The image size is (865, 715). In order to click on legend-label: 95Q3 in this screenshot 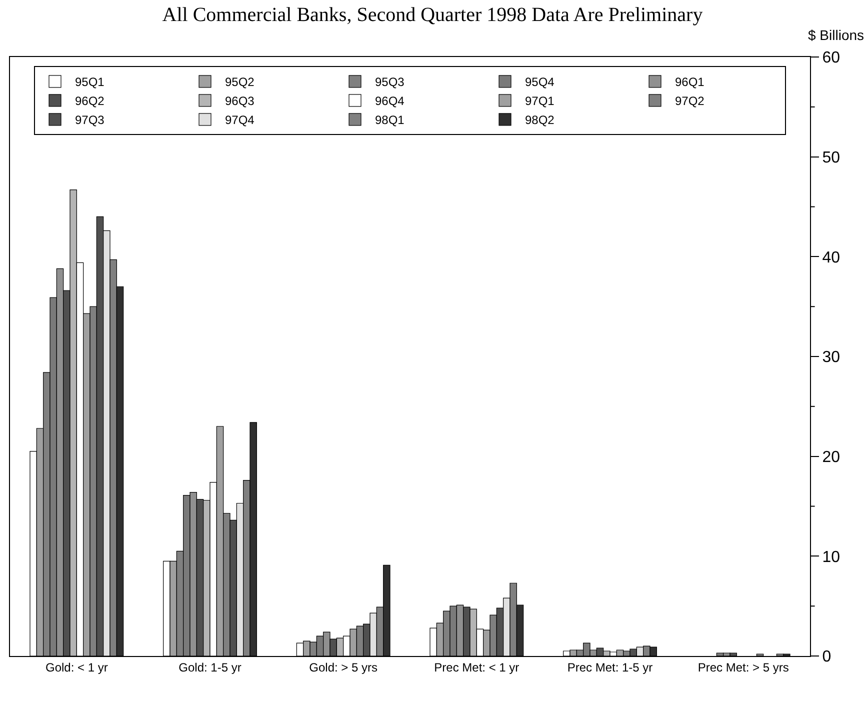, I will do `click(390, 82)`.